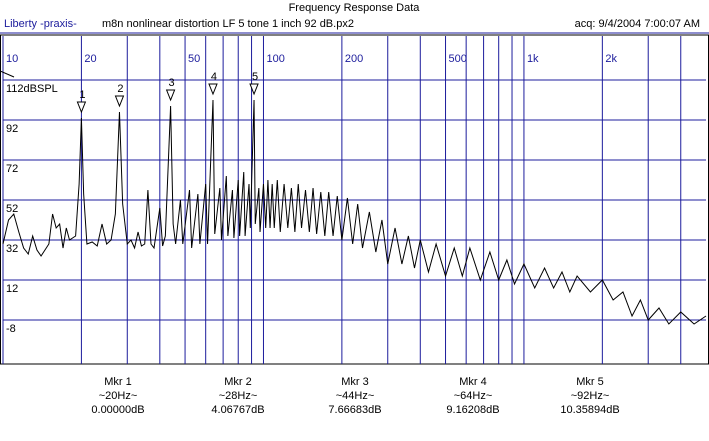 Image resolution: width=709 pixels, height=441 pixels. I want to click on marker-label: 3, so click(172, 83).